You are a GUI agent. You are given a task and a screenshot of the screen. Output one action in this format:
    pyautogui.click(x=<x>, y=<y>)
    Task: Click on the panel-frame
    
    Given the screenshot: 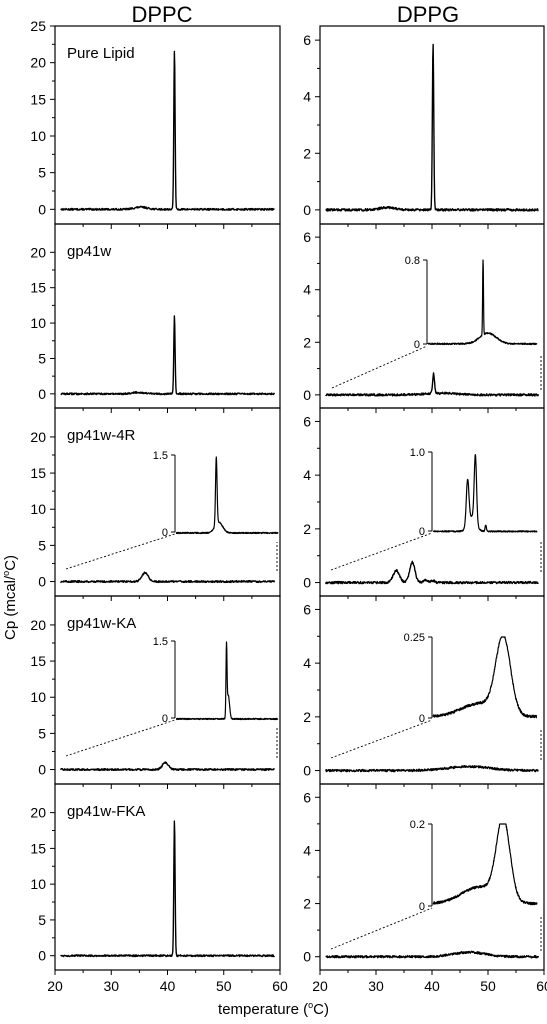 What is the action you would take?
    pyautogui.click(x=432, y=316)
    